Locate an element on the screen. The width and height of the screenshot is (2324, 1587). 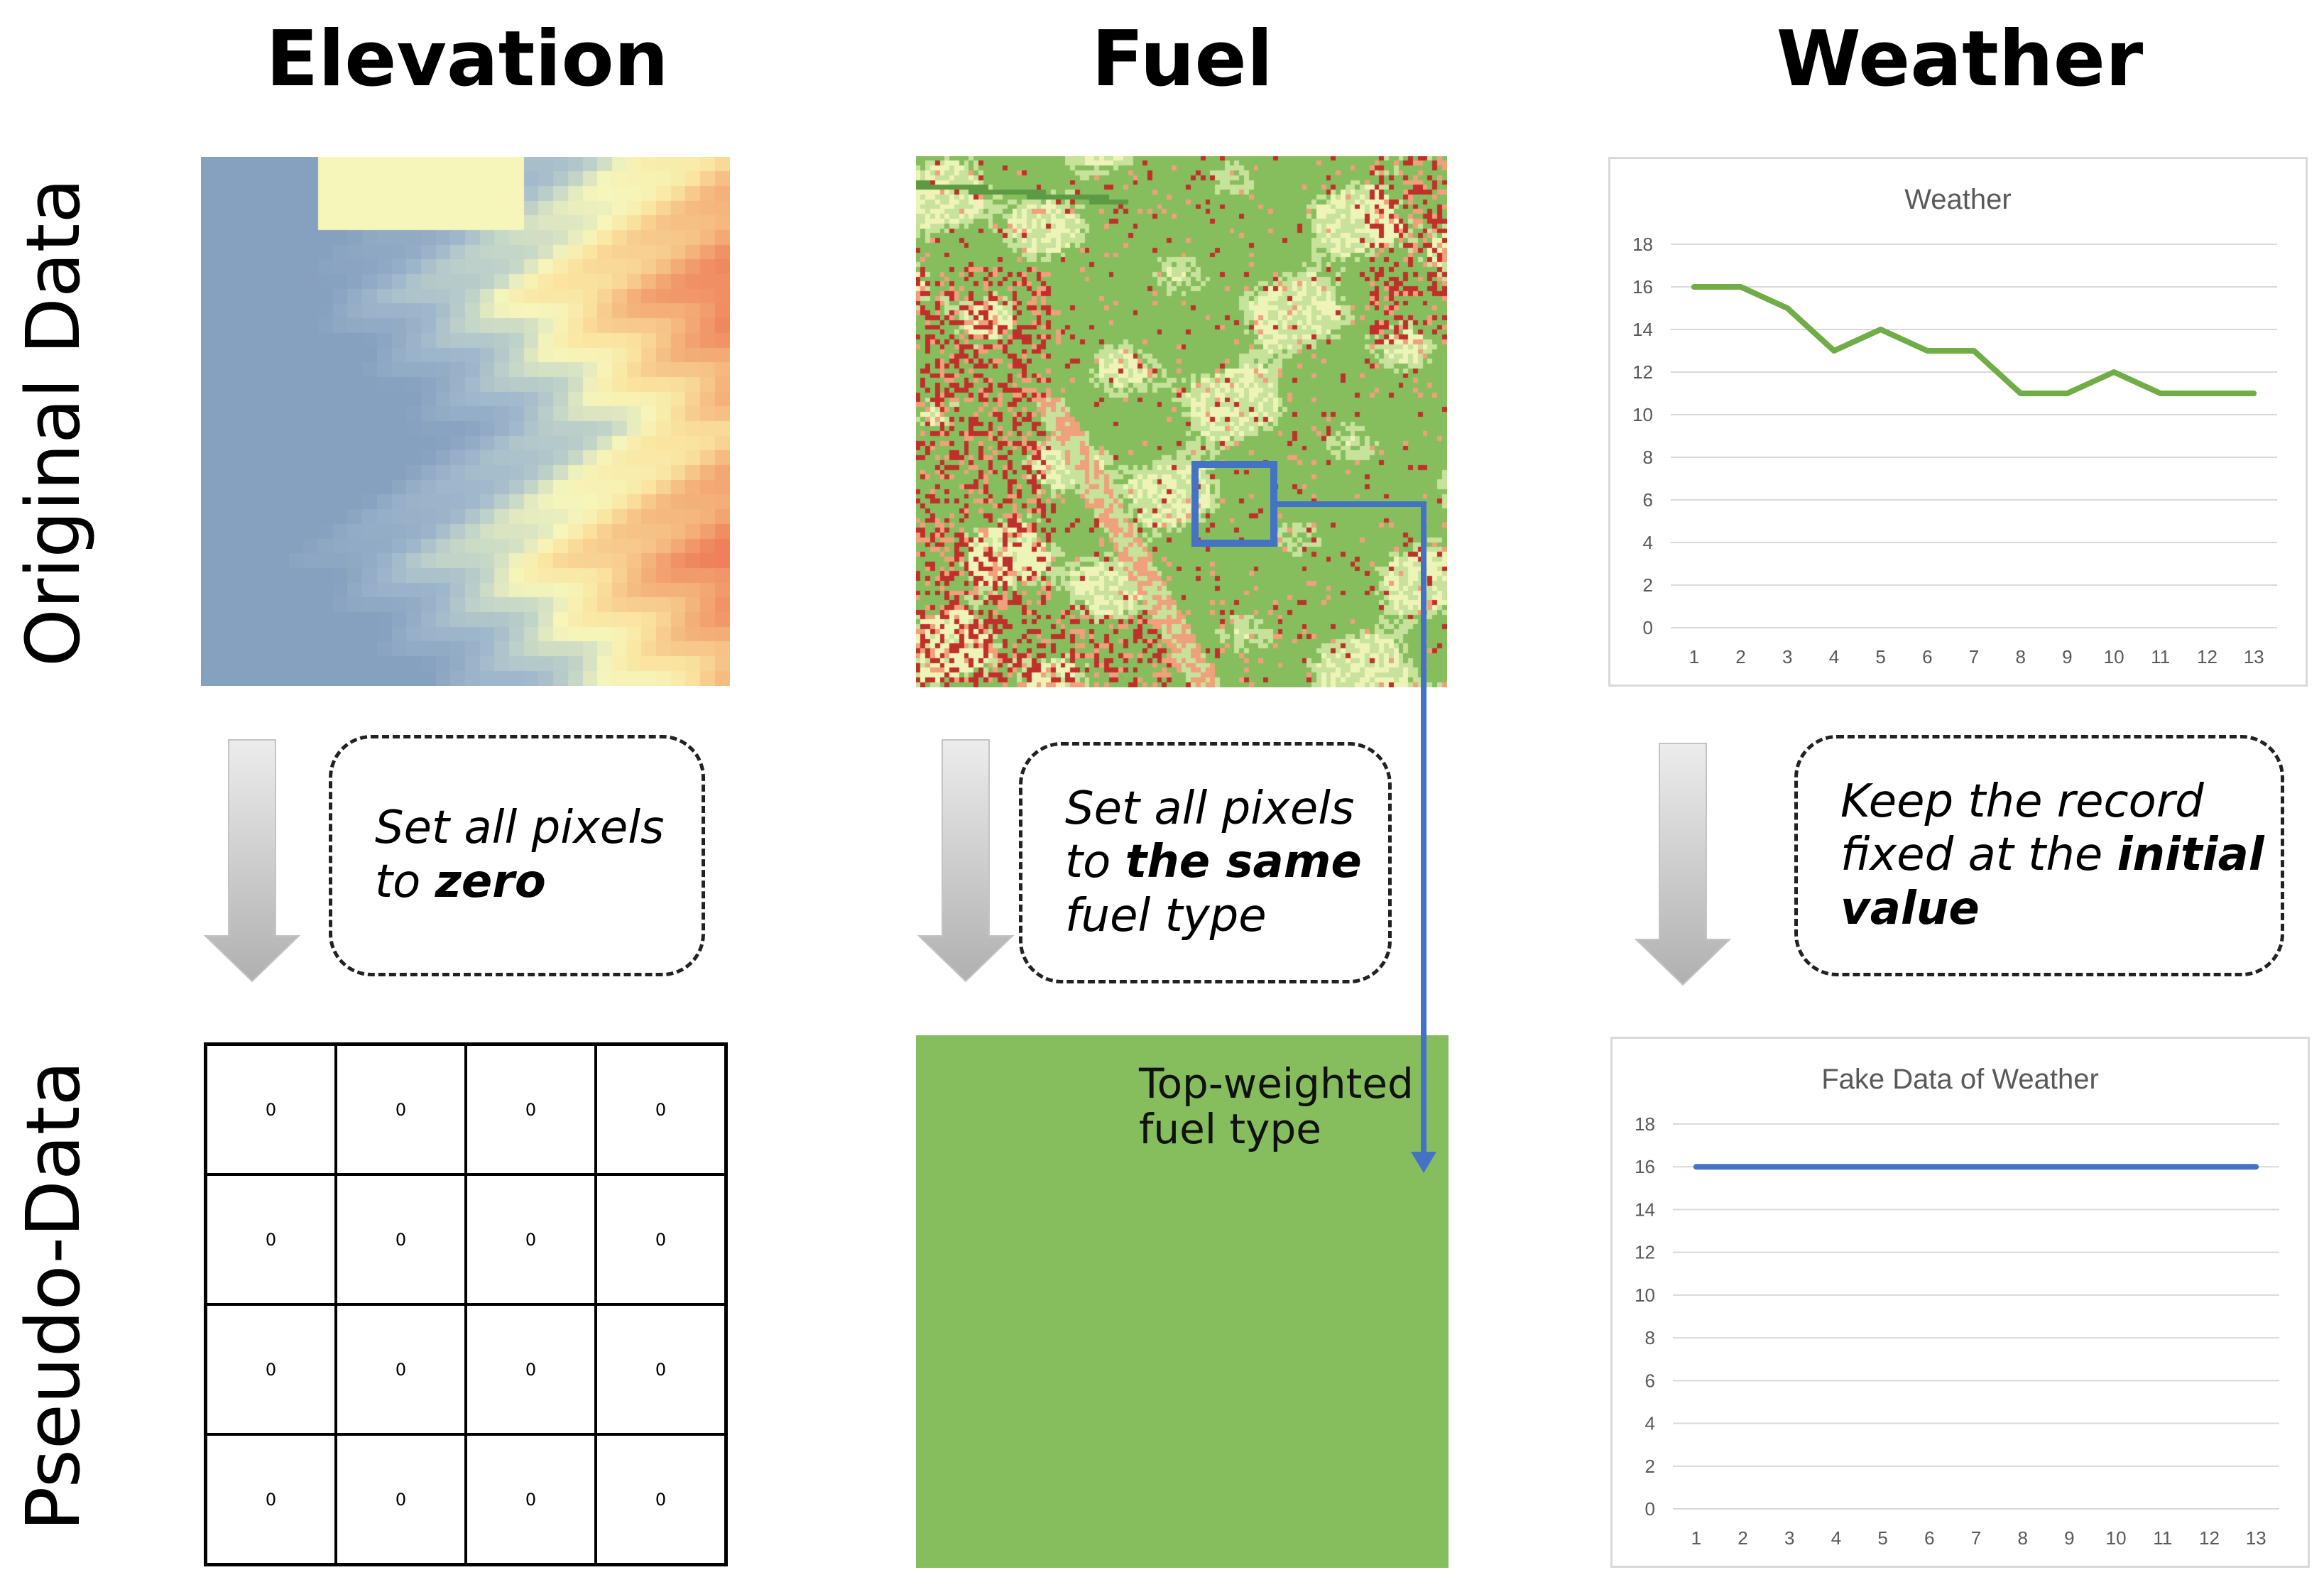
weather-chart-x-tick-label: 9 is located at coordinates (2067, 656).